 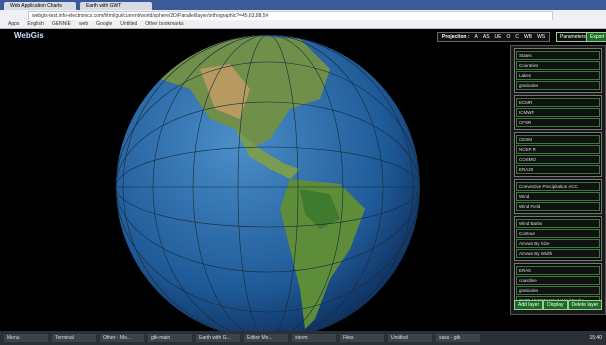 What do you see at coordinates (498, 37) in the screenshot?
I see `projection-option: UE` at bounding box center [498, 37].